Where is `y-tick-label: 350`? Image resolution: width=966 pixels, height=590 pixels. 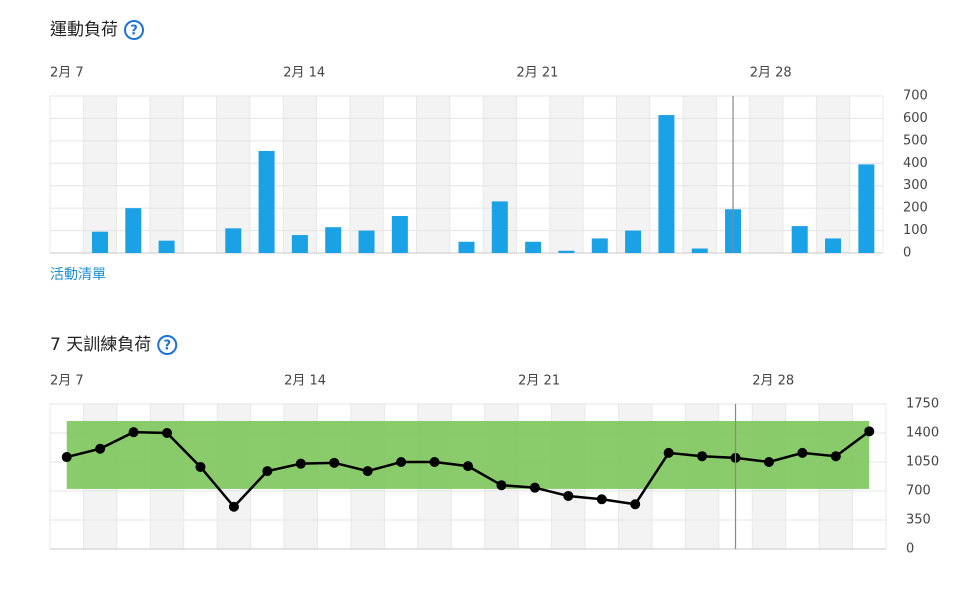
y-tick-label: 350 is located at coordinates (918, 520).